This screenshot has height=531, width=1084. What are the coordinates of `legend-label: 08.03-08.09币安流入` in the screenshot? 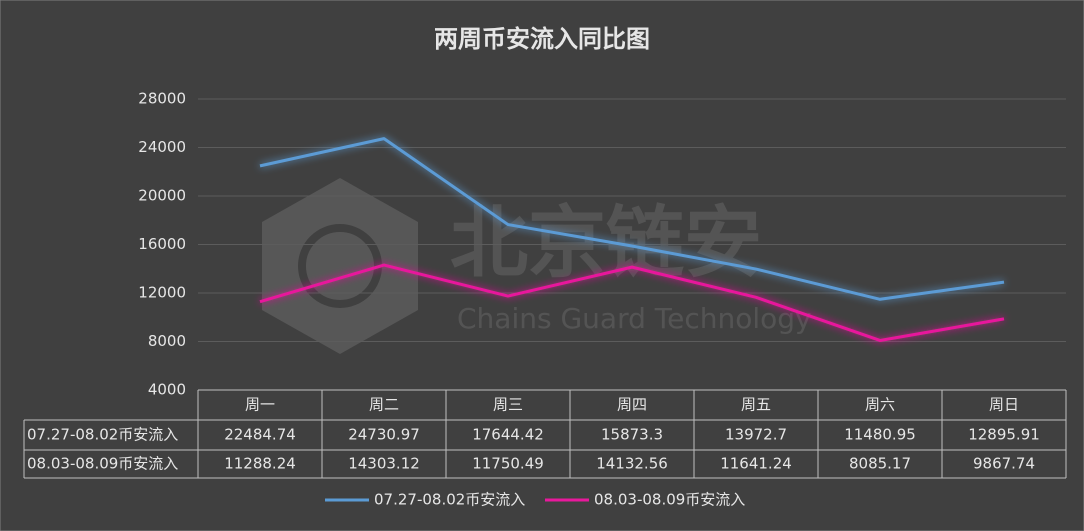 It's located at (669, 500).